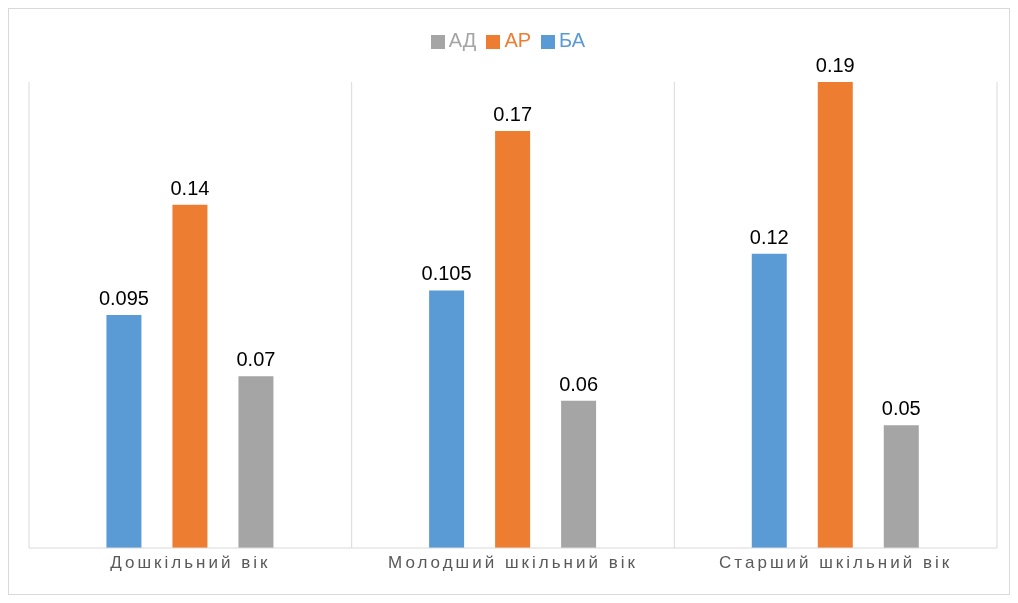 Image resolution: width=1018 pixels, height=603 pixels. What do you see at coordinates (190, 187) in the screenshot?
I see `data-label: 0.14` at bounding box center [190, 187].